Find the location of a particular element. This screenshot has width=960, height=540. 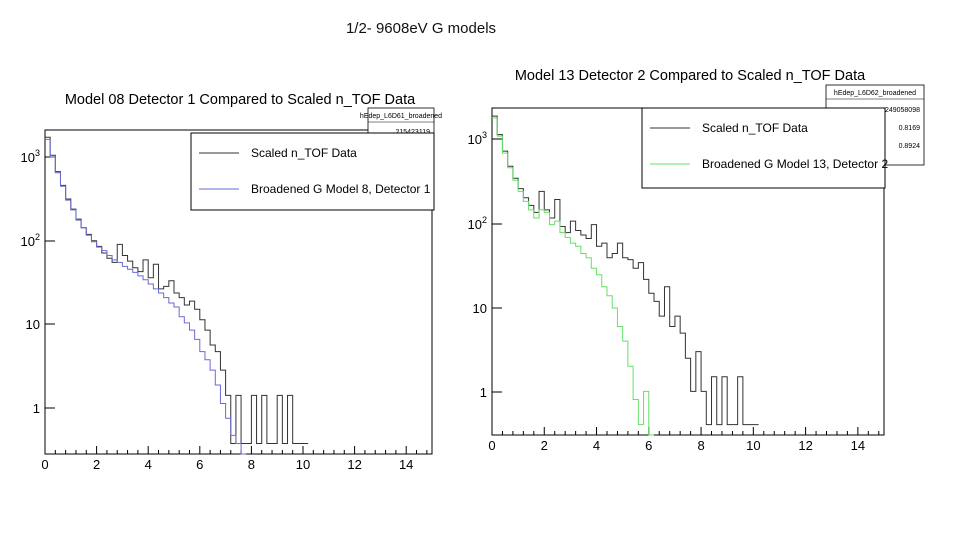

stats-box-name: hEdep_L6D62_broadened is located at coordinates (875, 93).